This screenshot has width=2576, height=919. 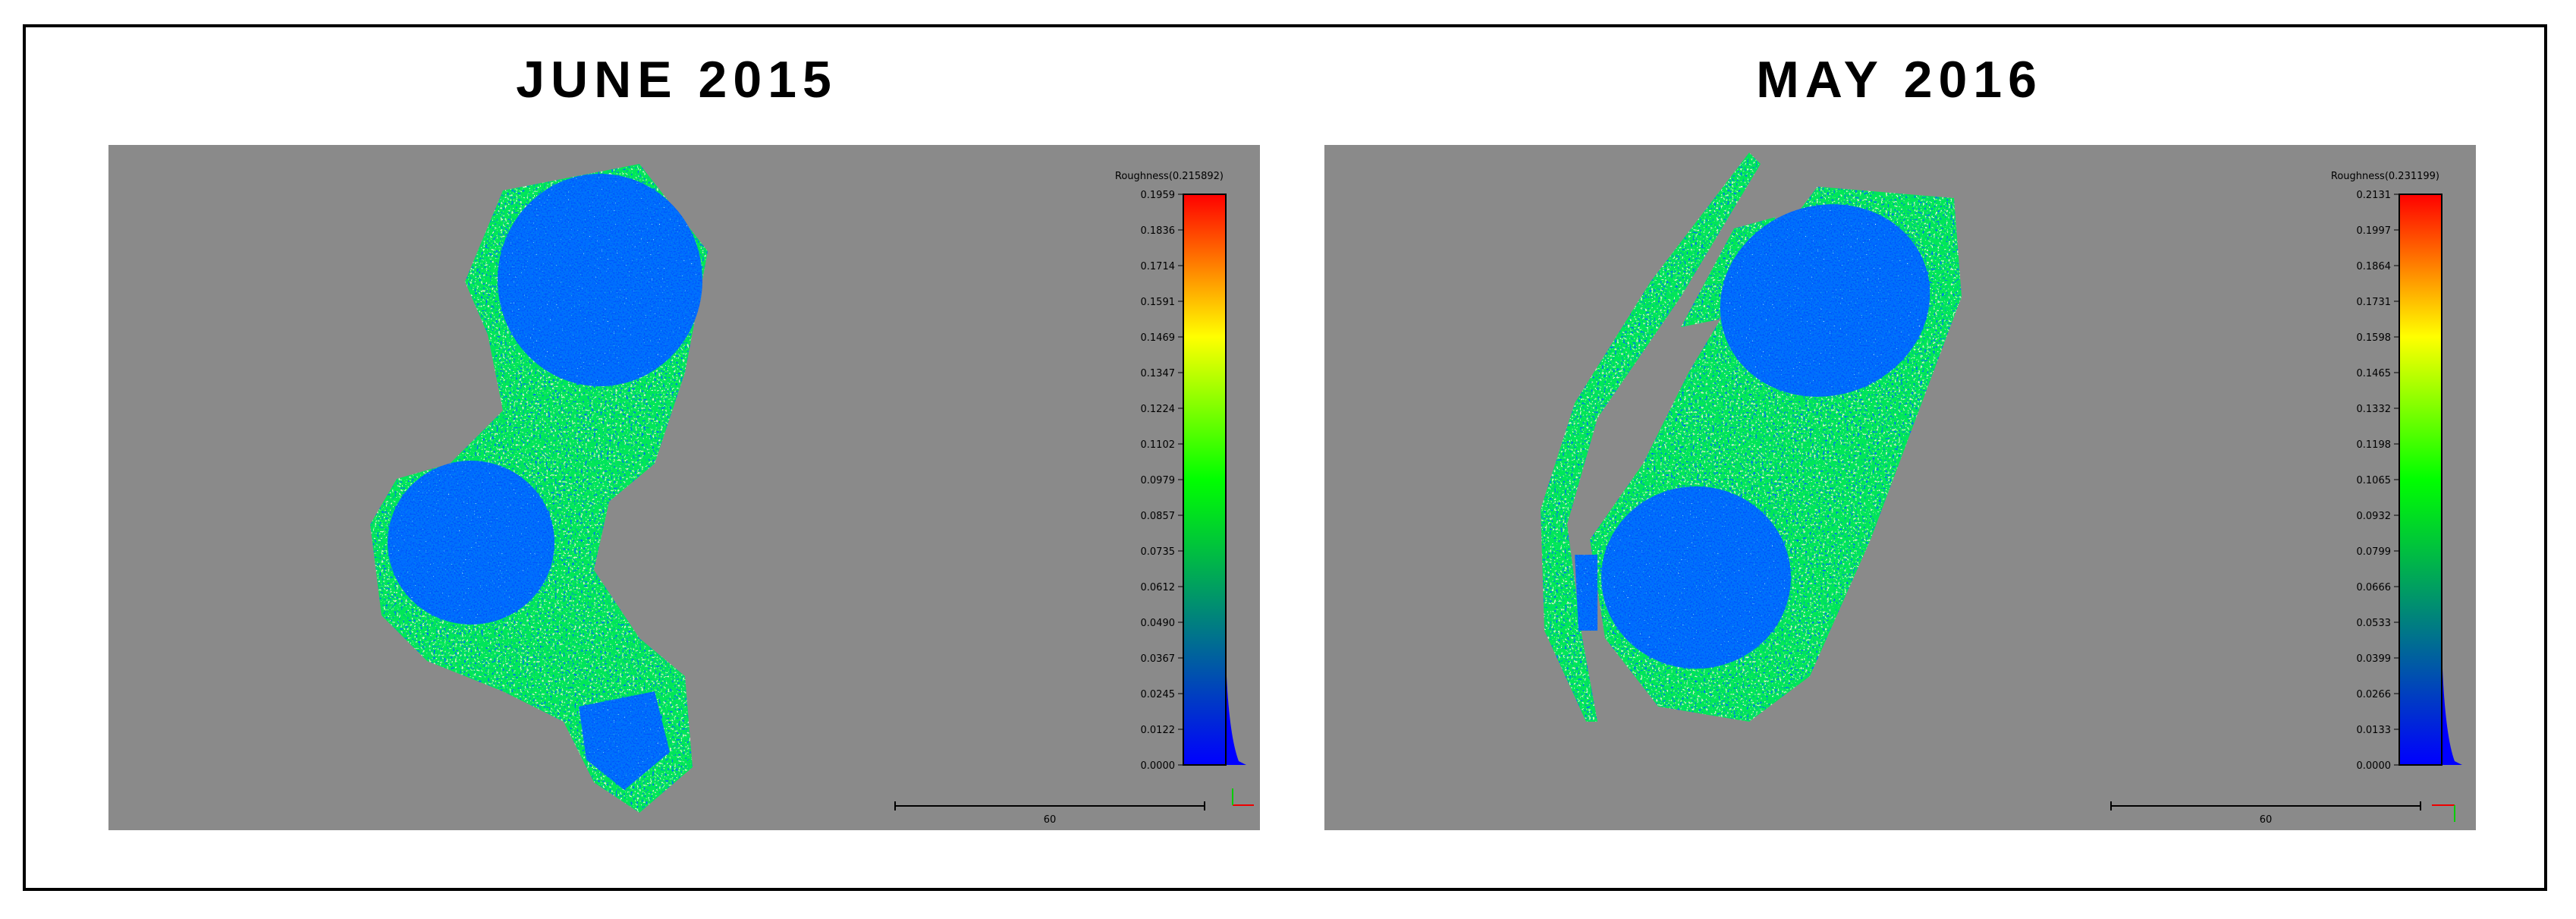 What do you see at coordinates (2374, 552) in the screenshot?
I see `colorbar-tick-label: 0.0799` at bounding box center [2374, 552].